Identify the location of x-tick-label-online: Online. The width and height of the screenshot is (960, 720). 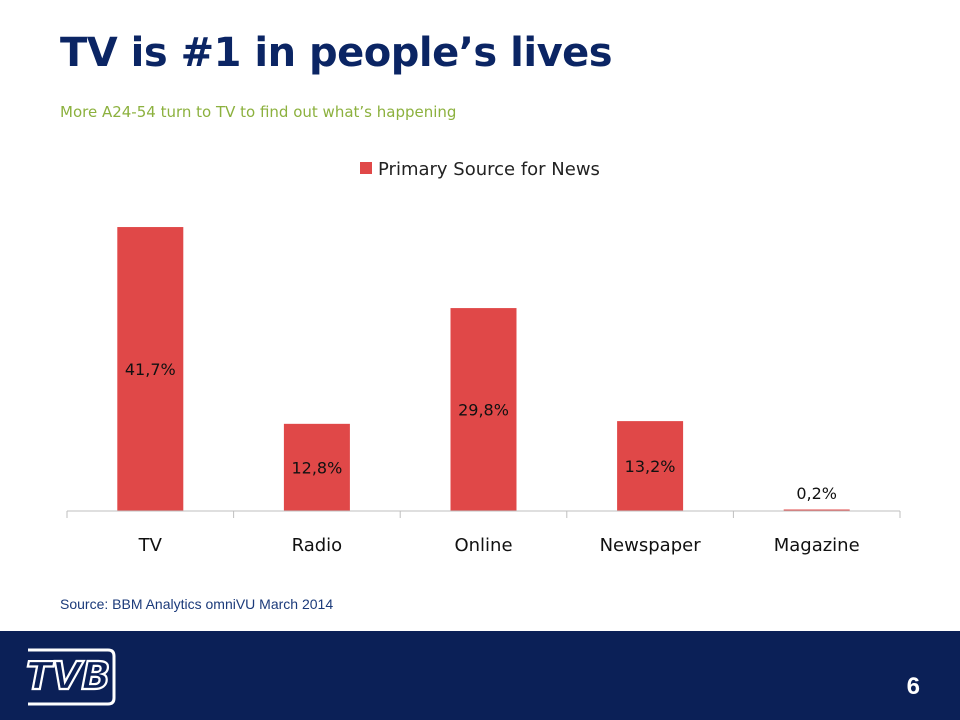
(483, 545).